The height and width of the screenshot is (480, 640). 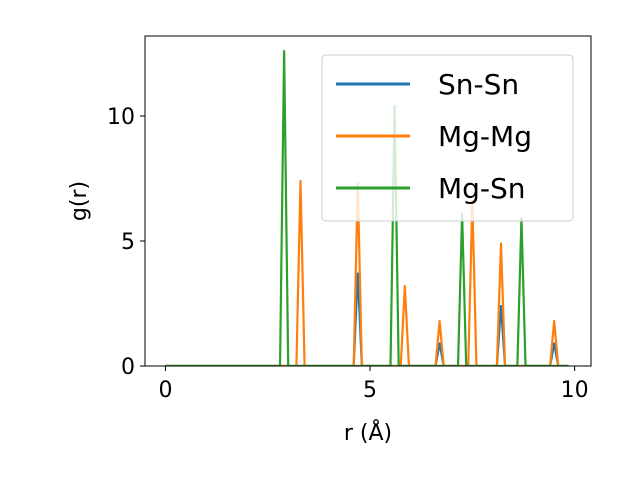 I want to click on x-axis-label: r (Å), so click(x=368, y=432).